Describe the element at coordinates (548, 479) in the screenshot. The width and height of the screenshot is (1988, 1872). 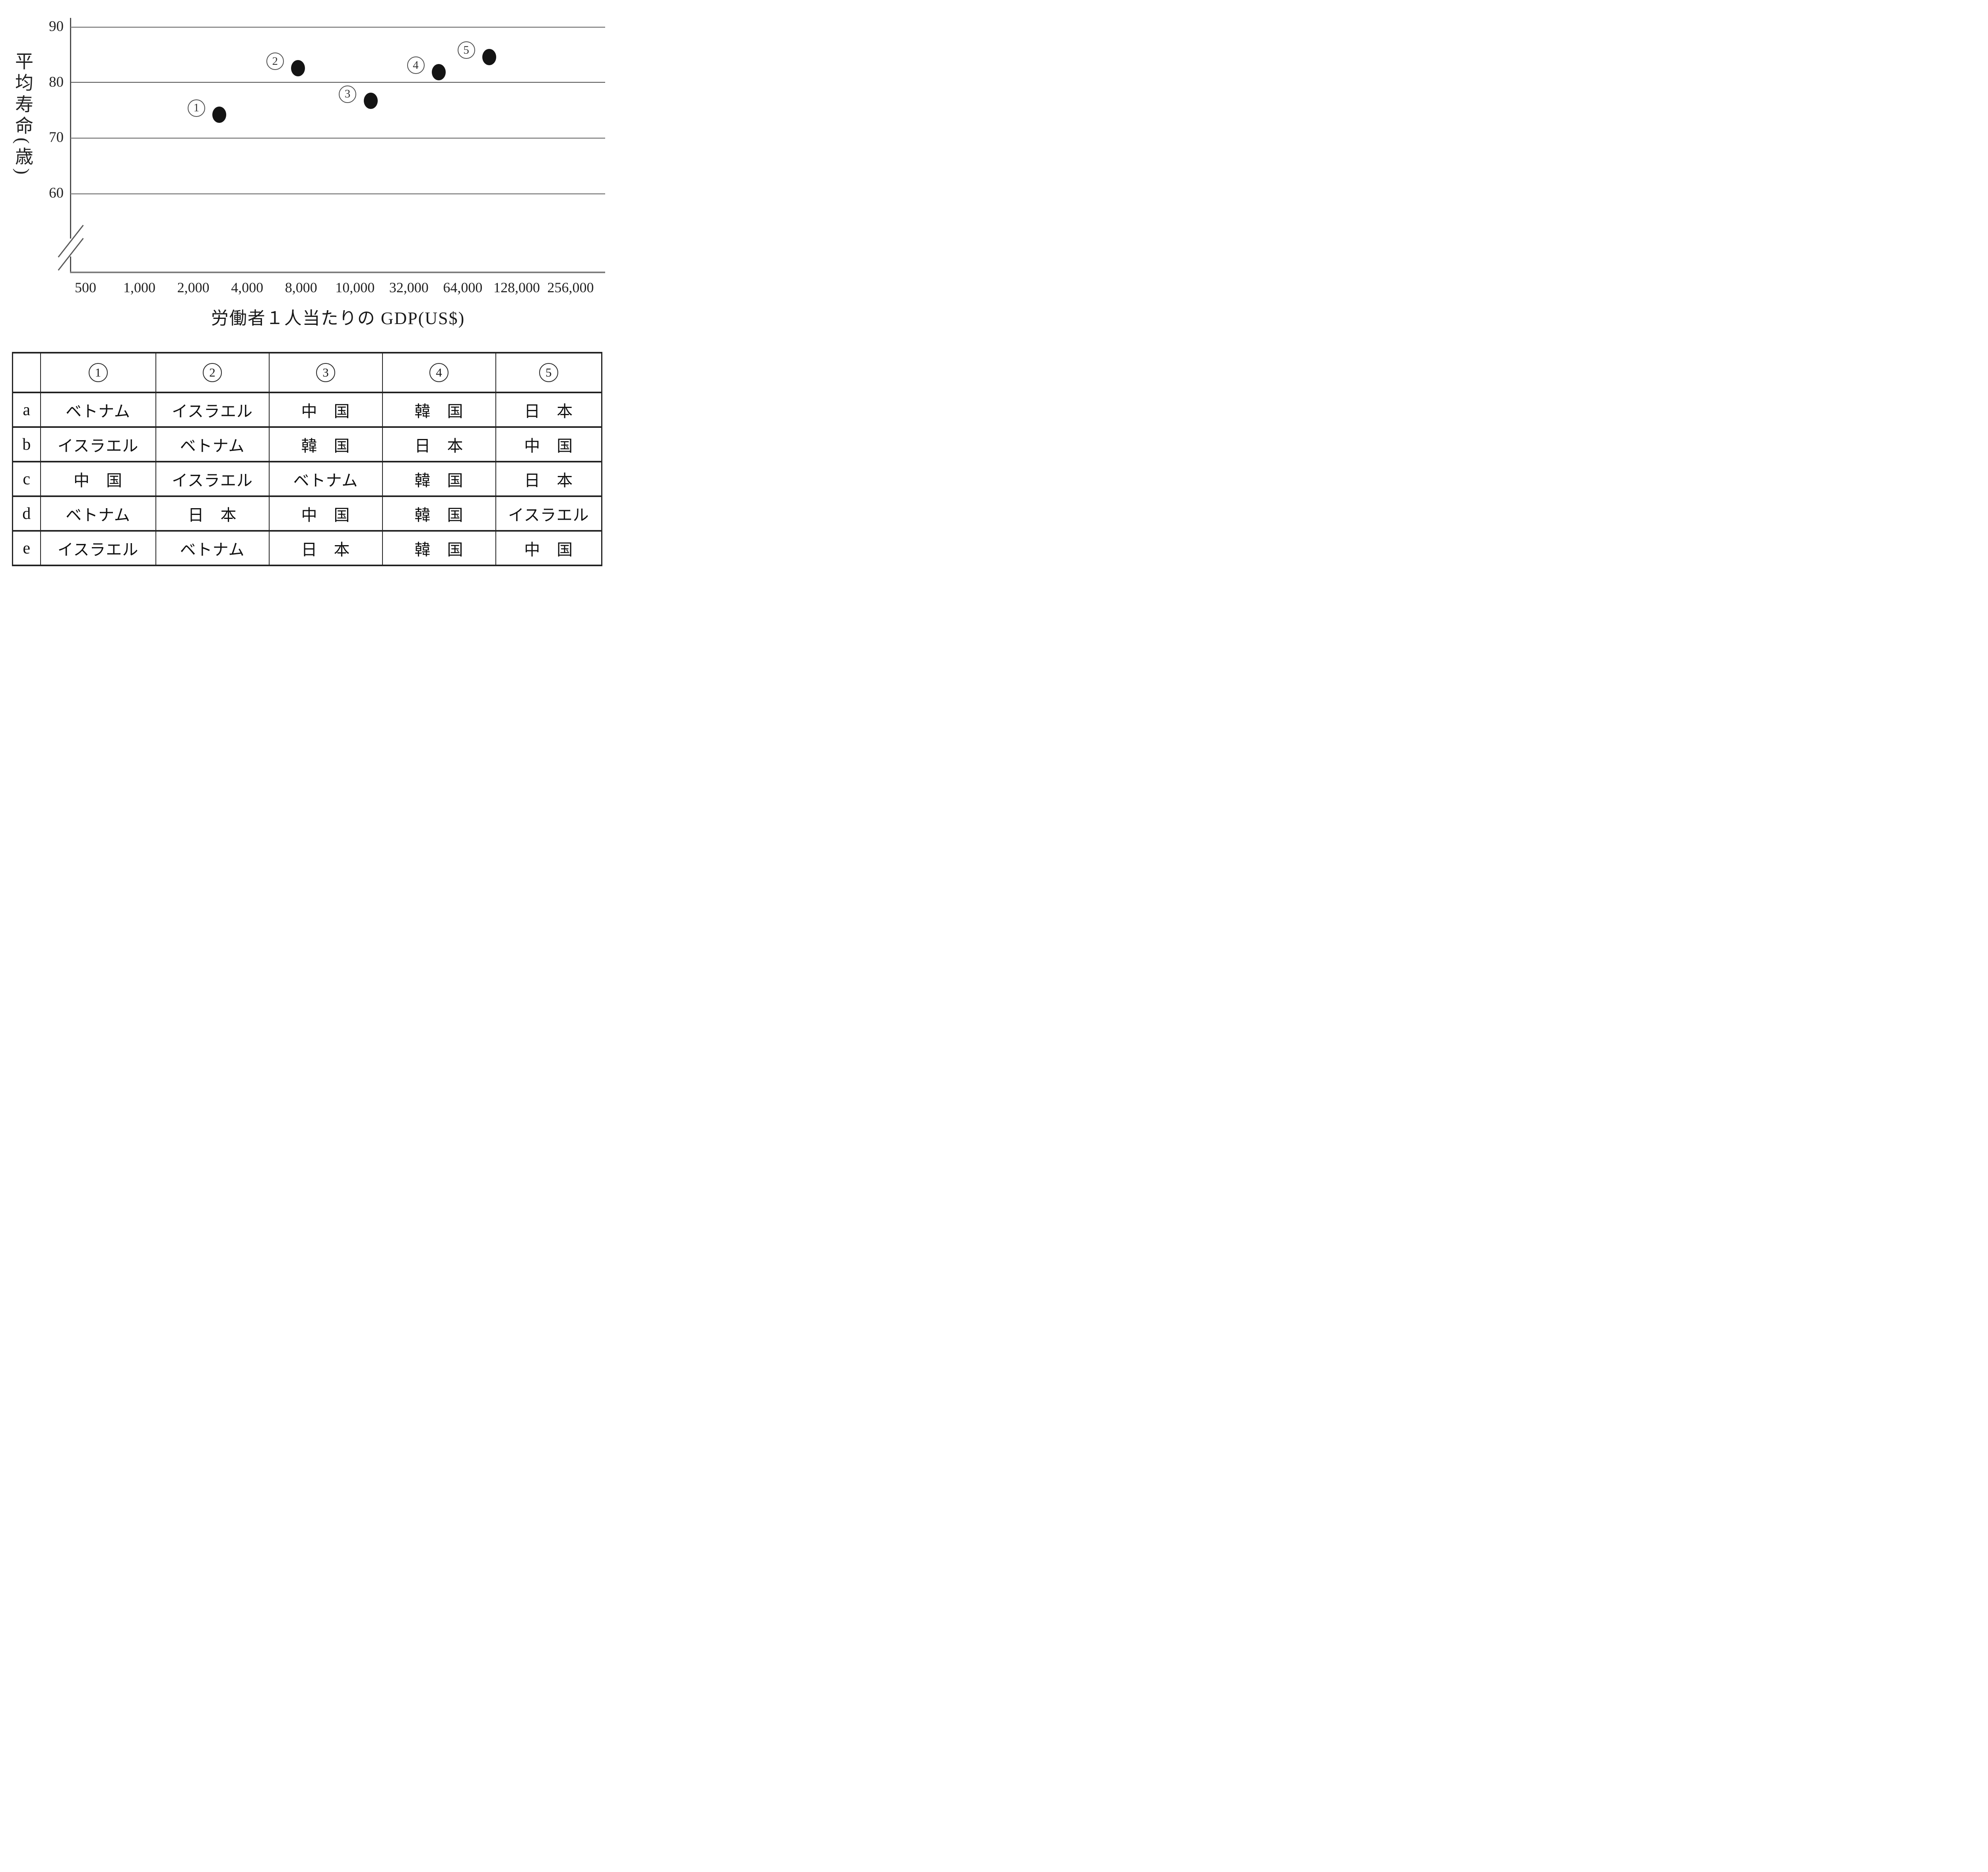
I see `cell-c-col5: 日 本` at that location.